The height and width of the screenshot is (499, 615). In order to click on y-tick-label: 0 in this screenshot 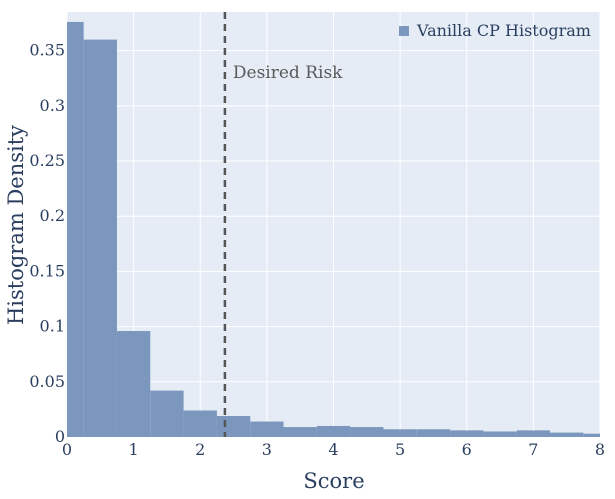, I will do `click(60, 436)`.